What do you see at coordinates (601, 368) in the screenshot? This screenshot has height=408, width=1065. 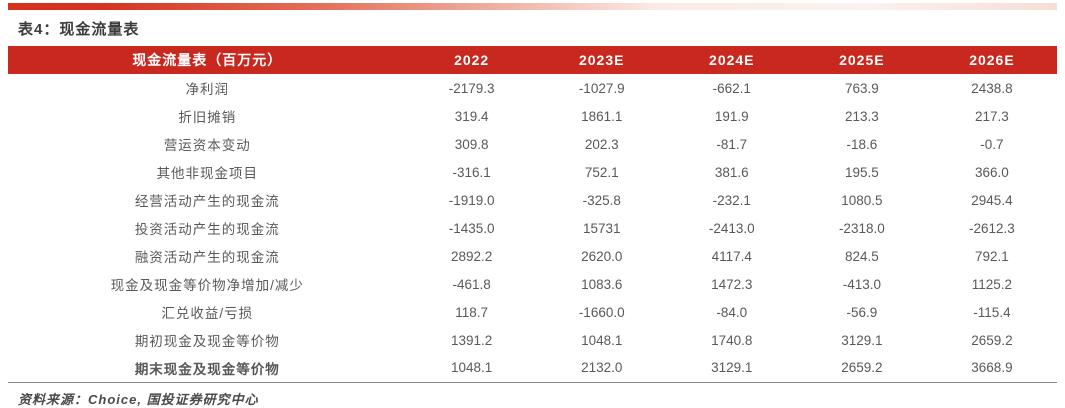 I see `cell: 2132.0` at bounding box center [601, 368].